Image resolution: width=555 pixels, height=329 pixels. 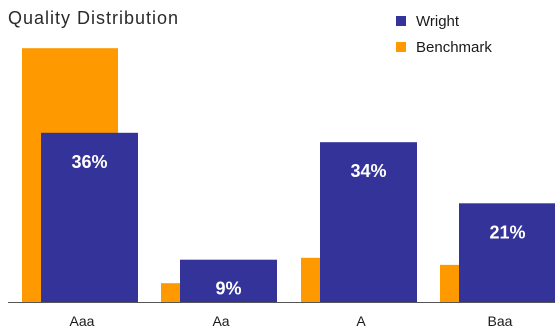 What do you see at coordinates (228, 289) in the screenshot?
I see `data-label-wright-aa: 9%` at bounding box center [228, 289].